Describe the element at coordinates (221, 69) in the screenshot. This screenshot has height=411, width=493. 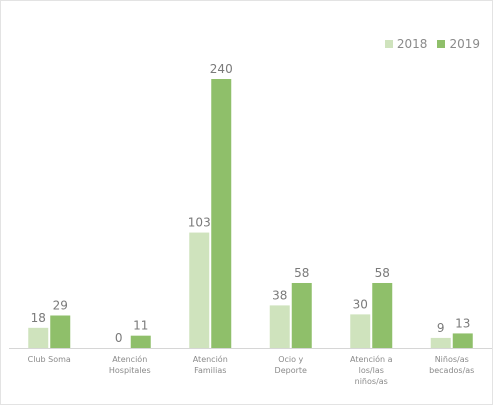
I see `data-label-2019-2: 240` at that location.